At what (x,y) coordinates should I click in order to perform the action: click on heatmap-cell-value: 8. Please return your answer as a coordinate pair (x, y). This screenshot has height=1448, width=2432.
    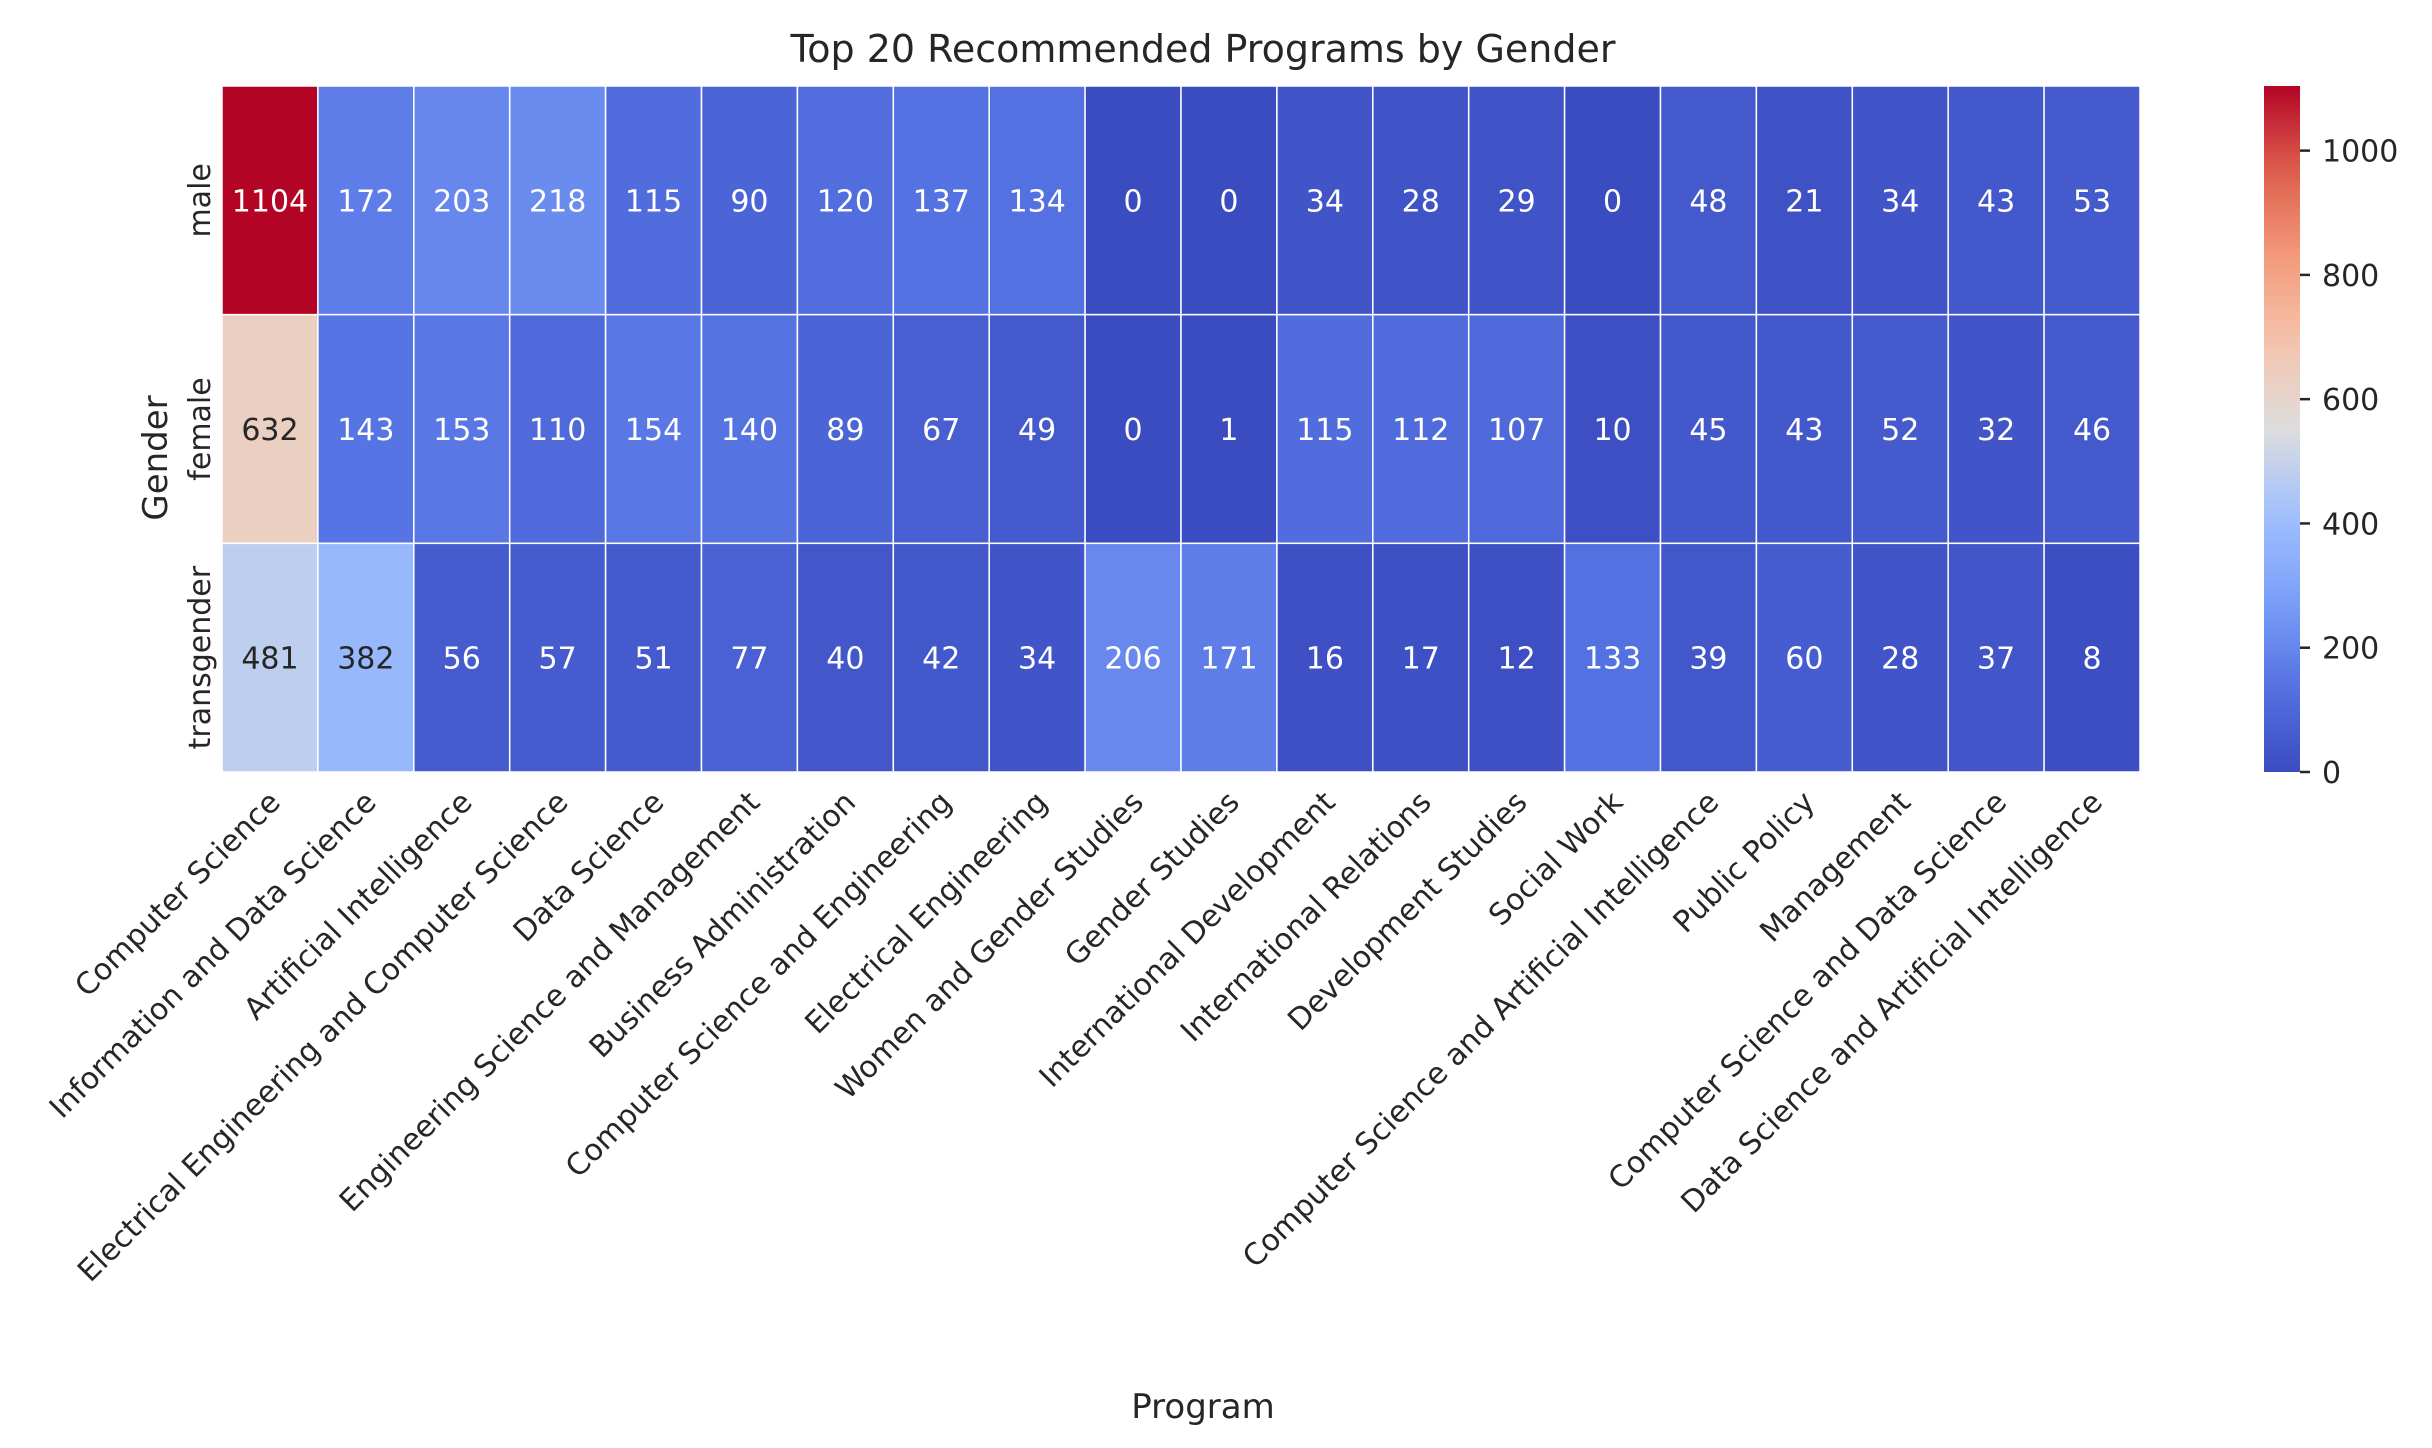
    Looking at the image, I should click on (2092, 659).